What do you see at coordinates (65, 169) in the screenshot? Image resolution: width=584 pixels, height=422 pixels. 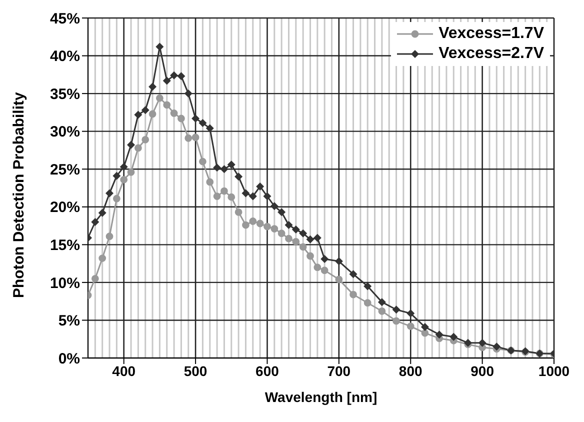 I see `y-tick-label: 25%` at bounding box center [65, 169].